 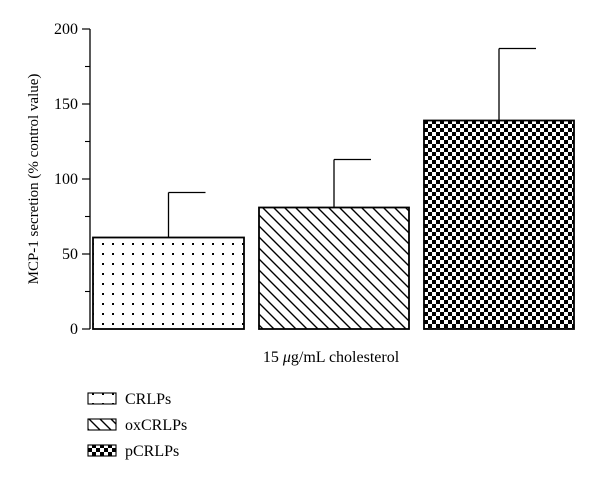 I want to click on bar-pCRLPs, so click(x=499, y=224).